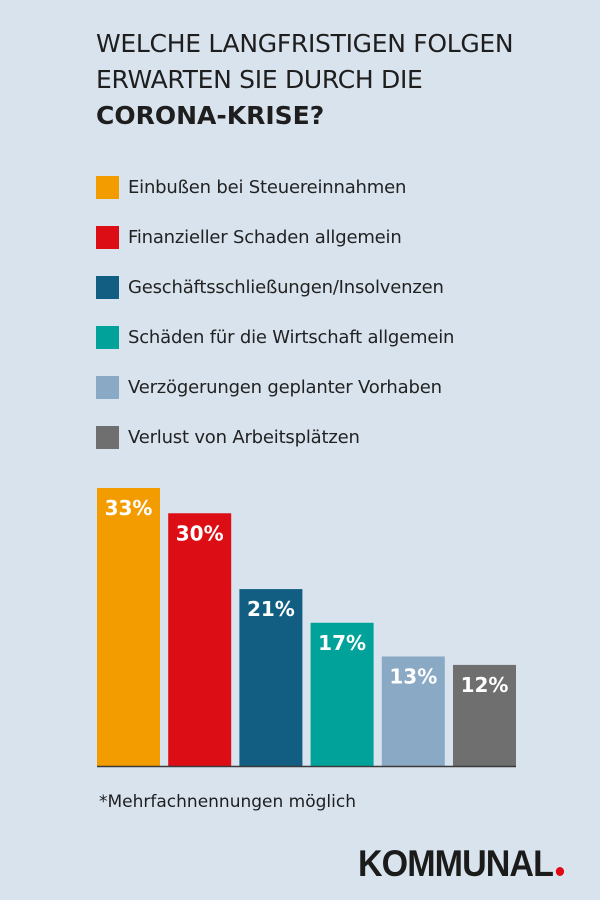 The width and height of the screenshot is (600, 900). What do you see at coordinates (342, 643) in the screenshot?
I see `bar-value-label: 17%` at bounding box center [342, 643].